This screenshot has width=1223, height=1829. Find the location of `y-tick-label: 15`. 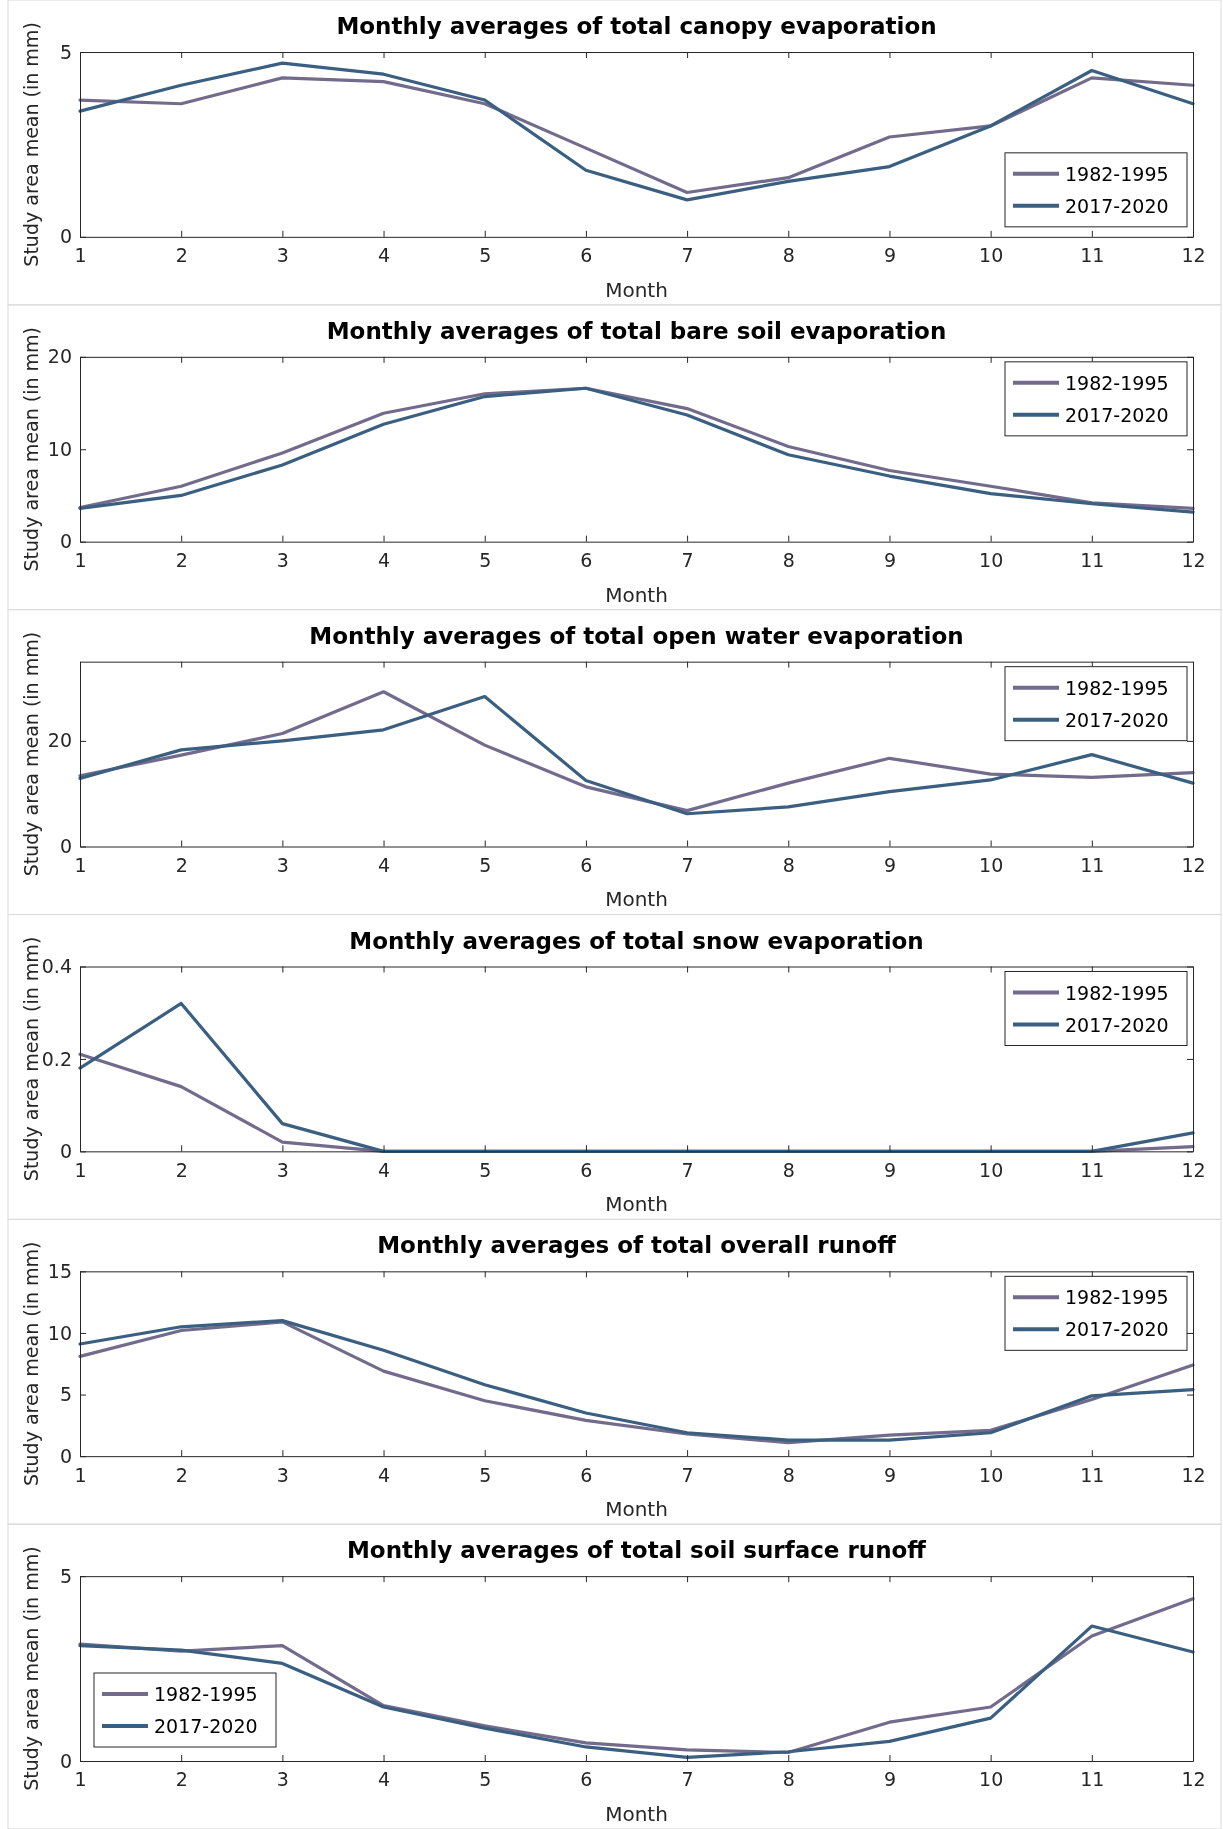

y-tick-label: 15 is located at coordinates (59, 1270).